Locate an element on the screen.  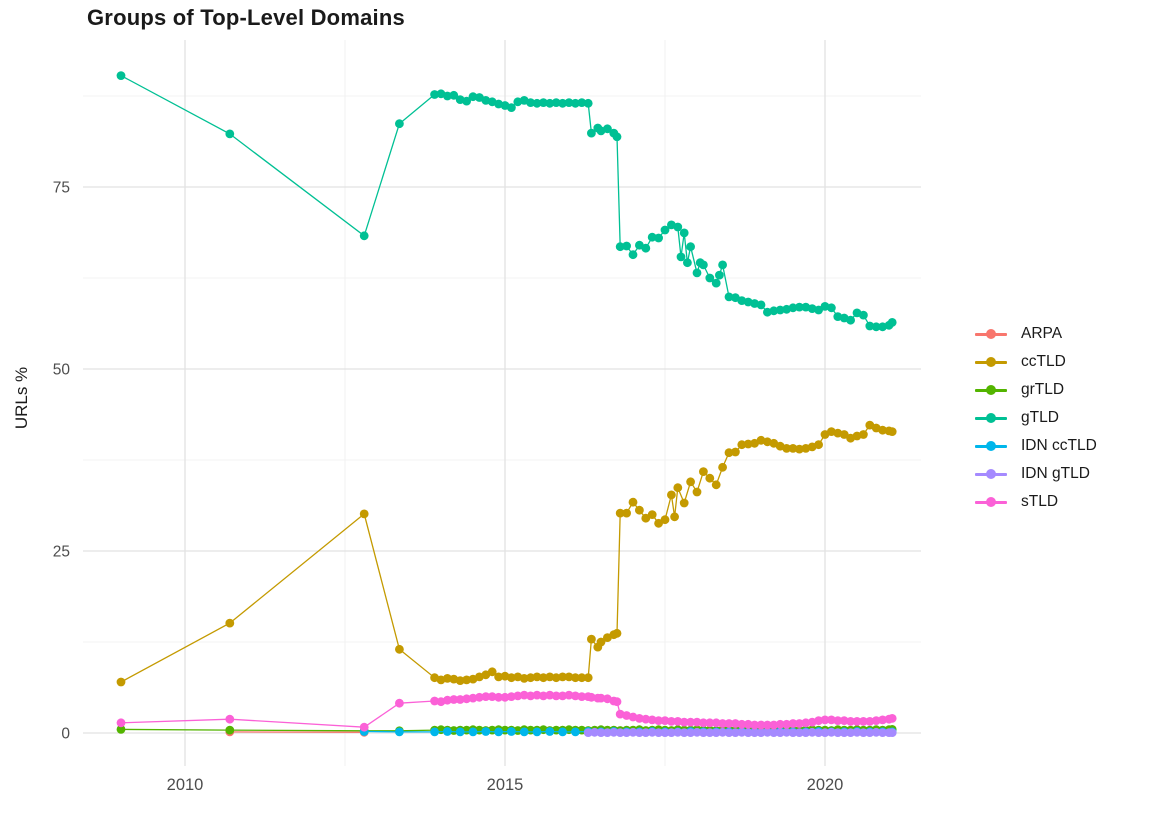
chart-title: Groups of Top-Level Domains is located at coordinates (246, 17).